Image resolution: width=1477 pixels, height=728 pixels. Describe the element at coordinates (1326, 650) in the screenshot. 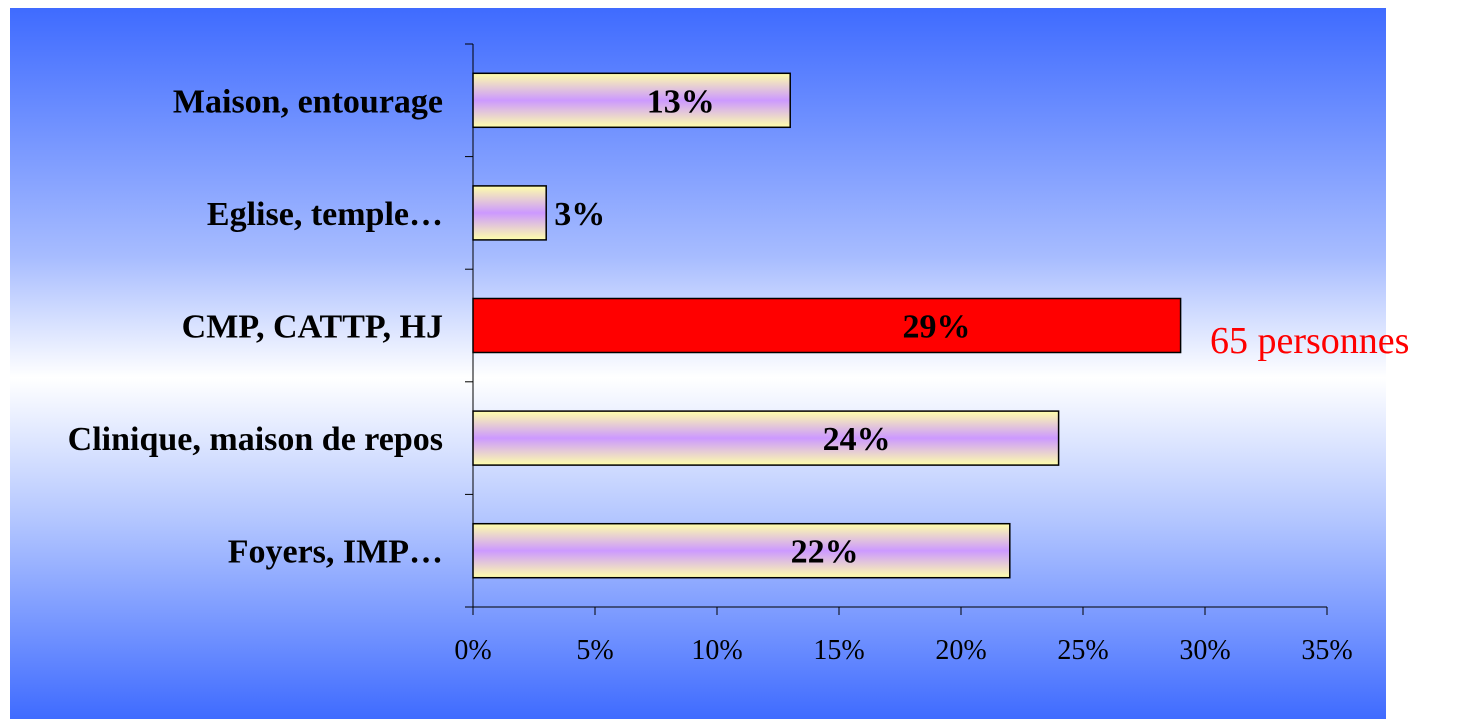

I see `x-tick-label: 35%` at that location.